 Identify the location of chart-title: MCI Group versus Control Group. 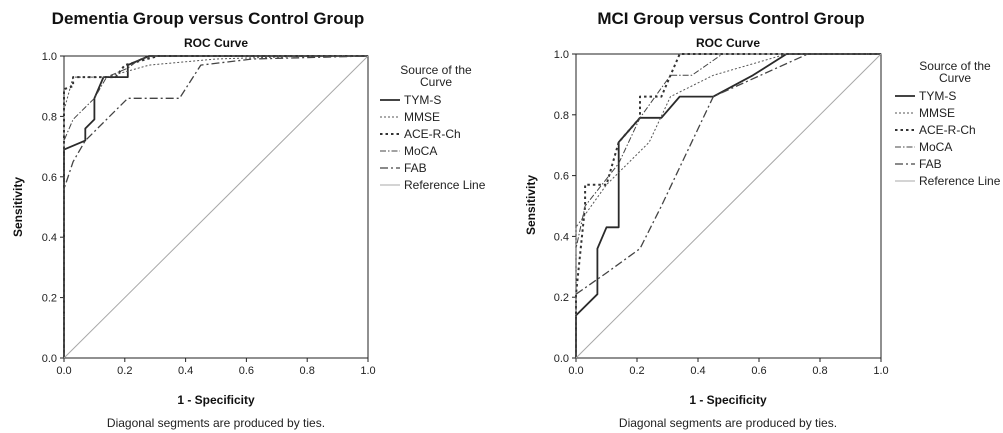
(730, 18).